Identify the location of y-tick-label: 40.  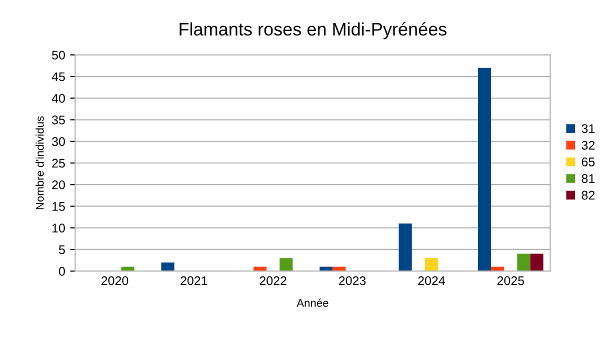
(58, 98).